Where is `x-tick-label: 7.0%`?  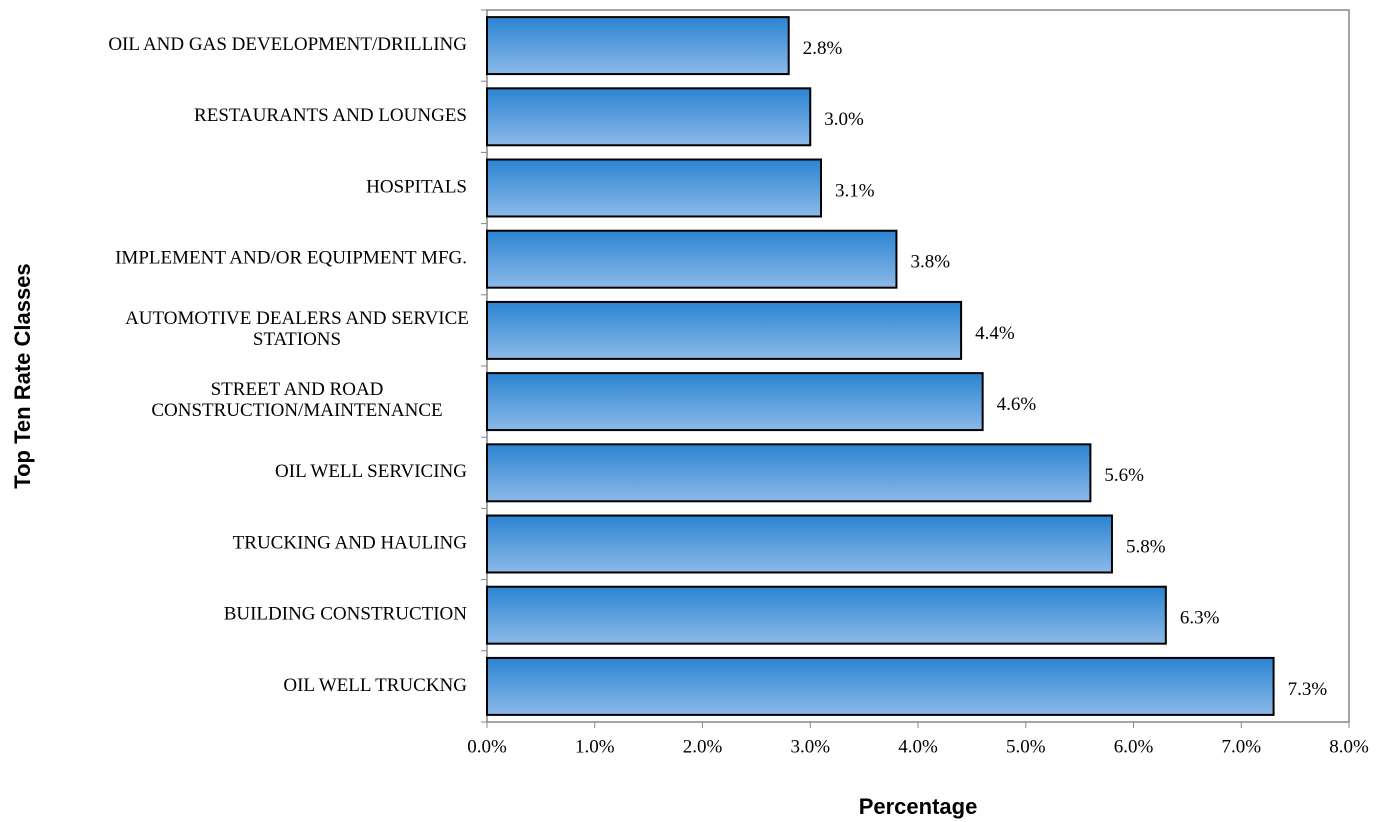
x-tick-label: 7.0% is located at coordinates (1241, 746).